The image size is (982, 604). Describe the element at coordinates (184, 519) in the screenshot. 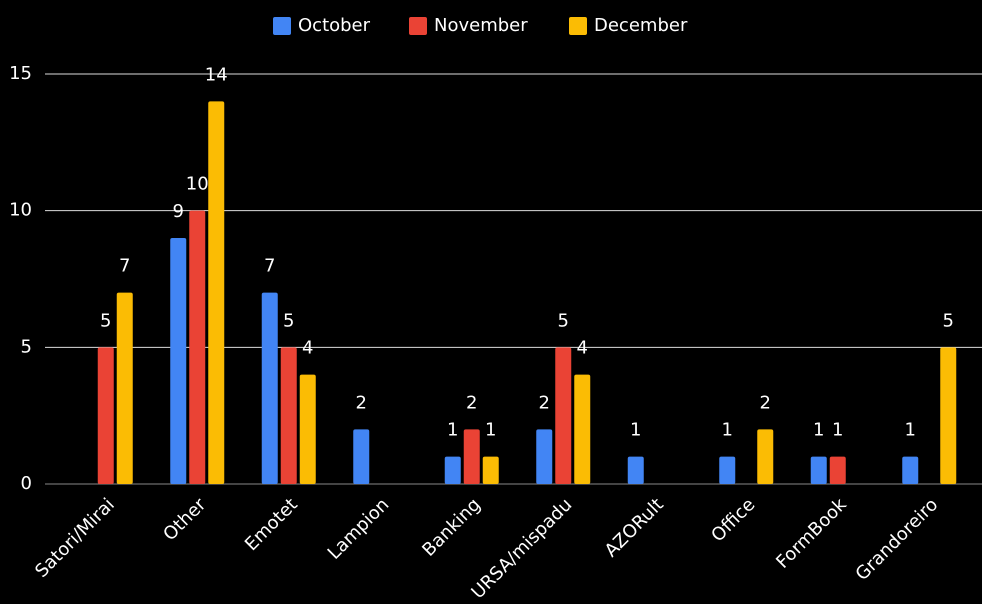

I see `x-tick-label: Other` at that location.